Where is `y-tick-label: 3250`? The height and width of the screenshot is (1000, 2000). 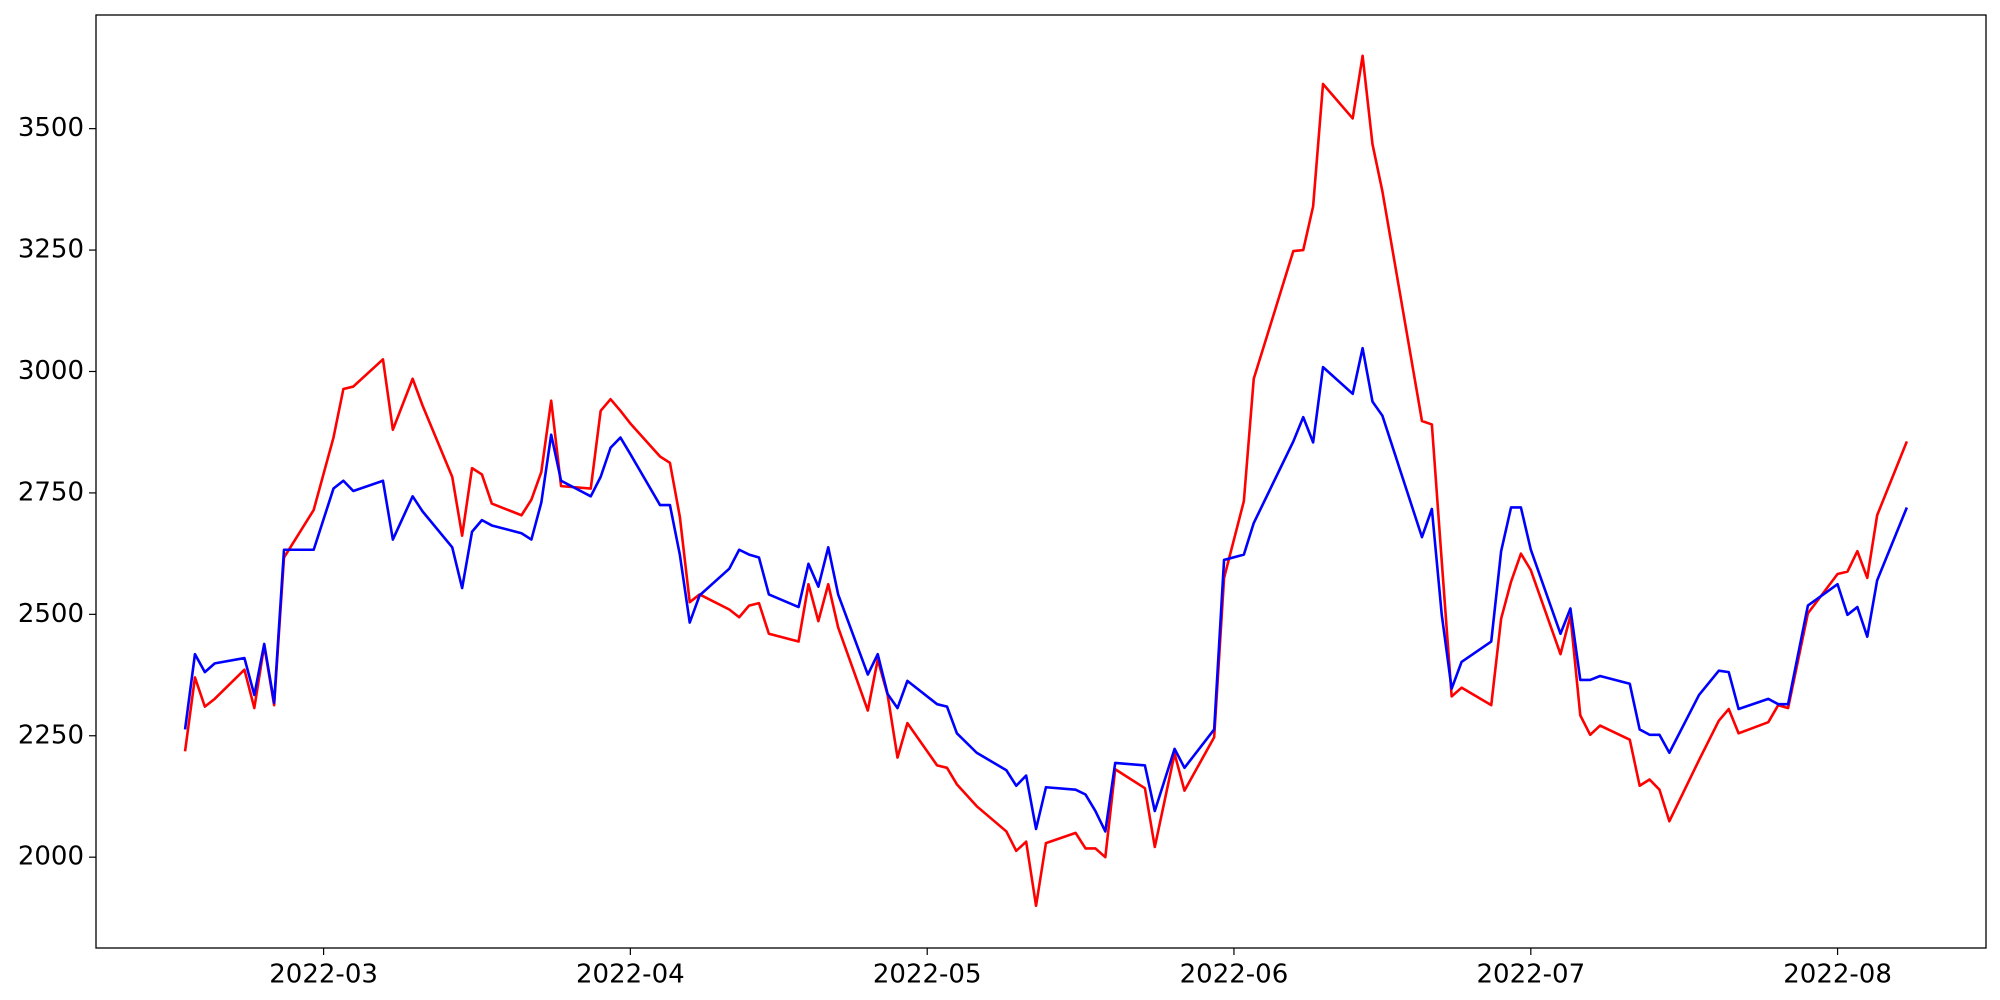 y-tick-label: 3250 is located at coordinates (51, 250).